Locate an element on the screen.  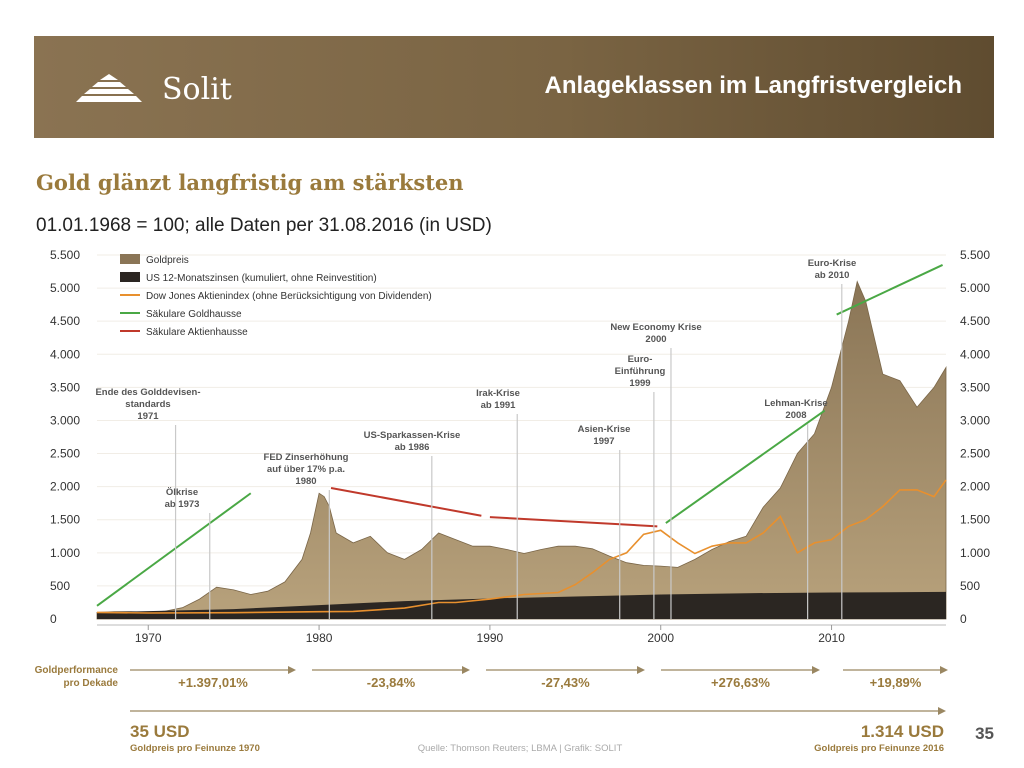
y-tick-label-left: 1.500 is located at coordinates (65, 520).